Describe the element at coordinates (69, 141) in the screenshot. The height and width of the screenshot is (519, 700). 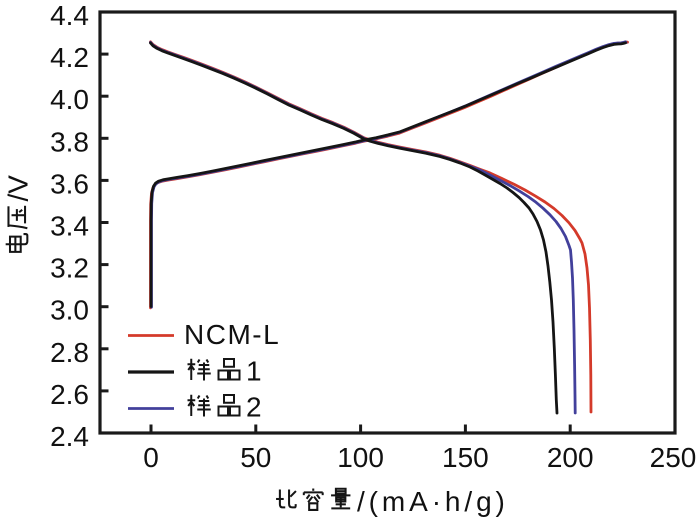
I see `svg-text: 3.8` at that location.